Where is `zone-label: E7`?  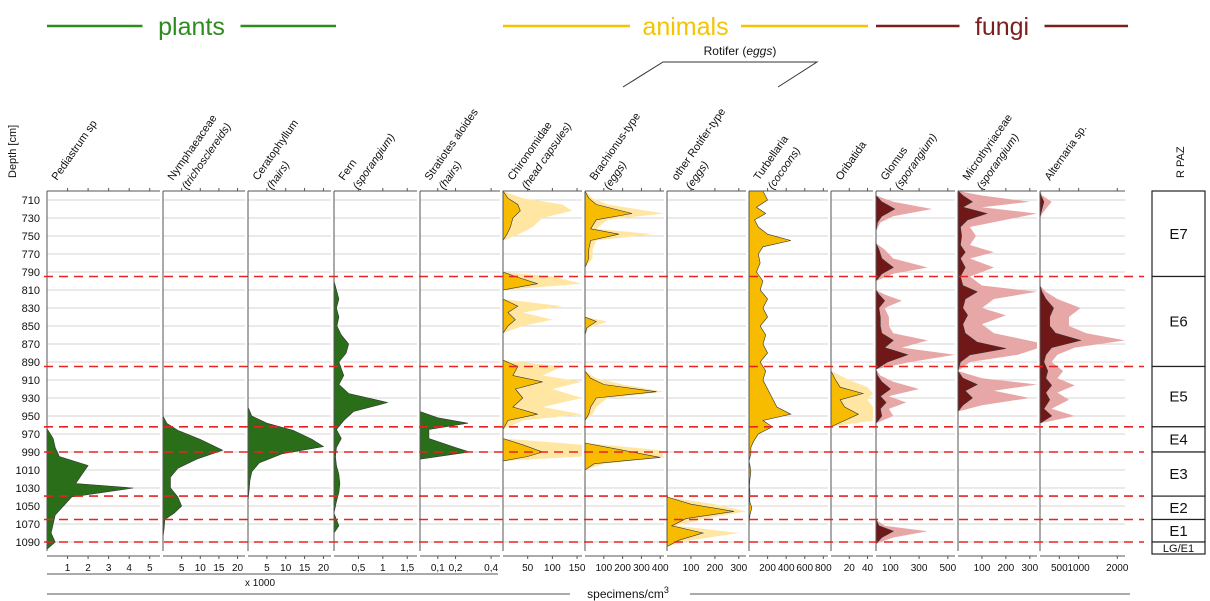 zone-label: E7 is located at coordinates (1178, 234).